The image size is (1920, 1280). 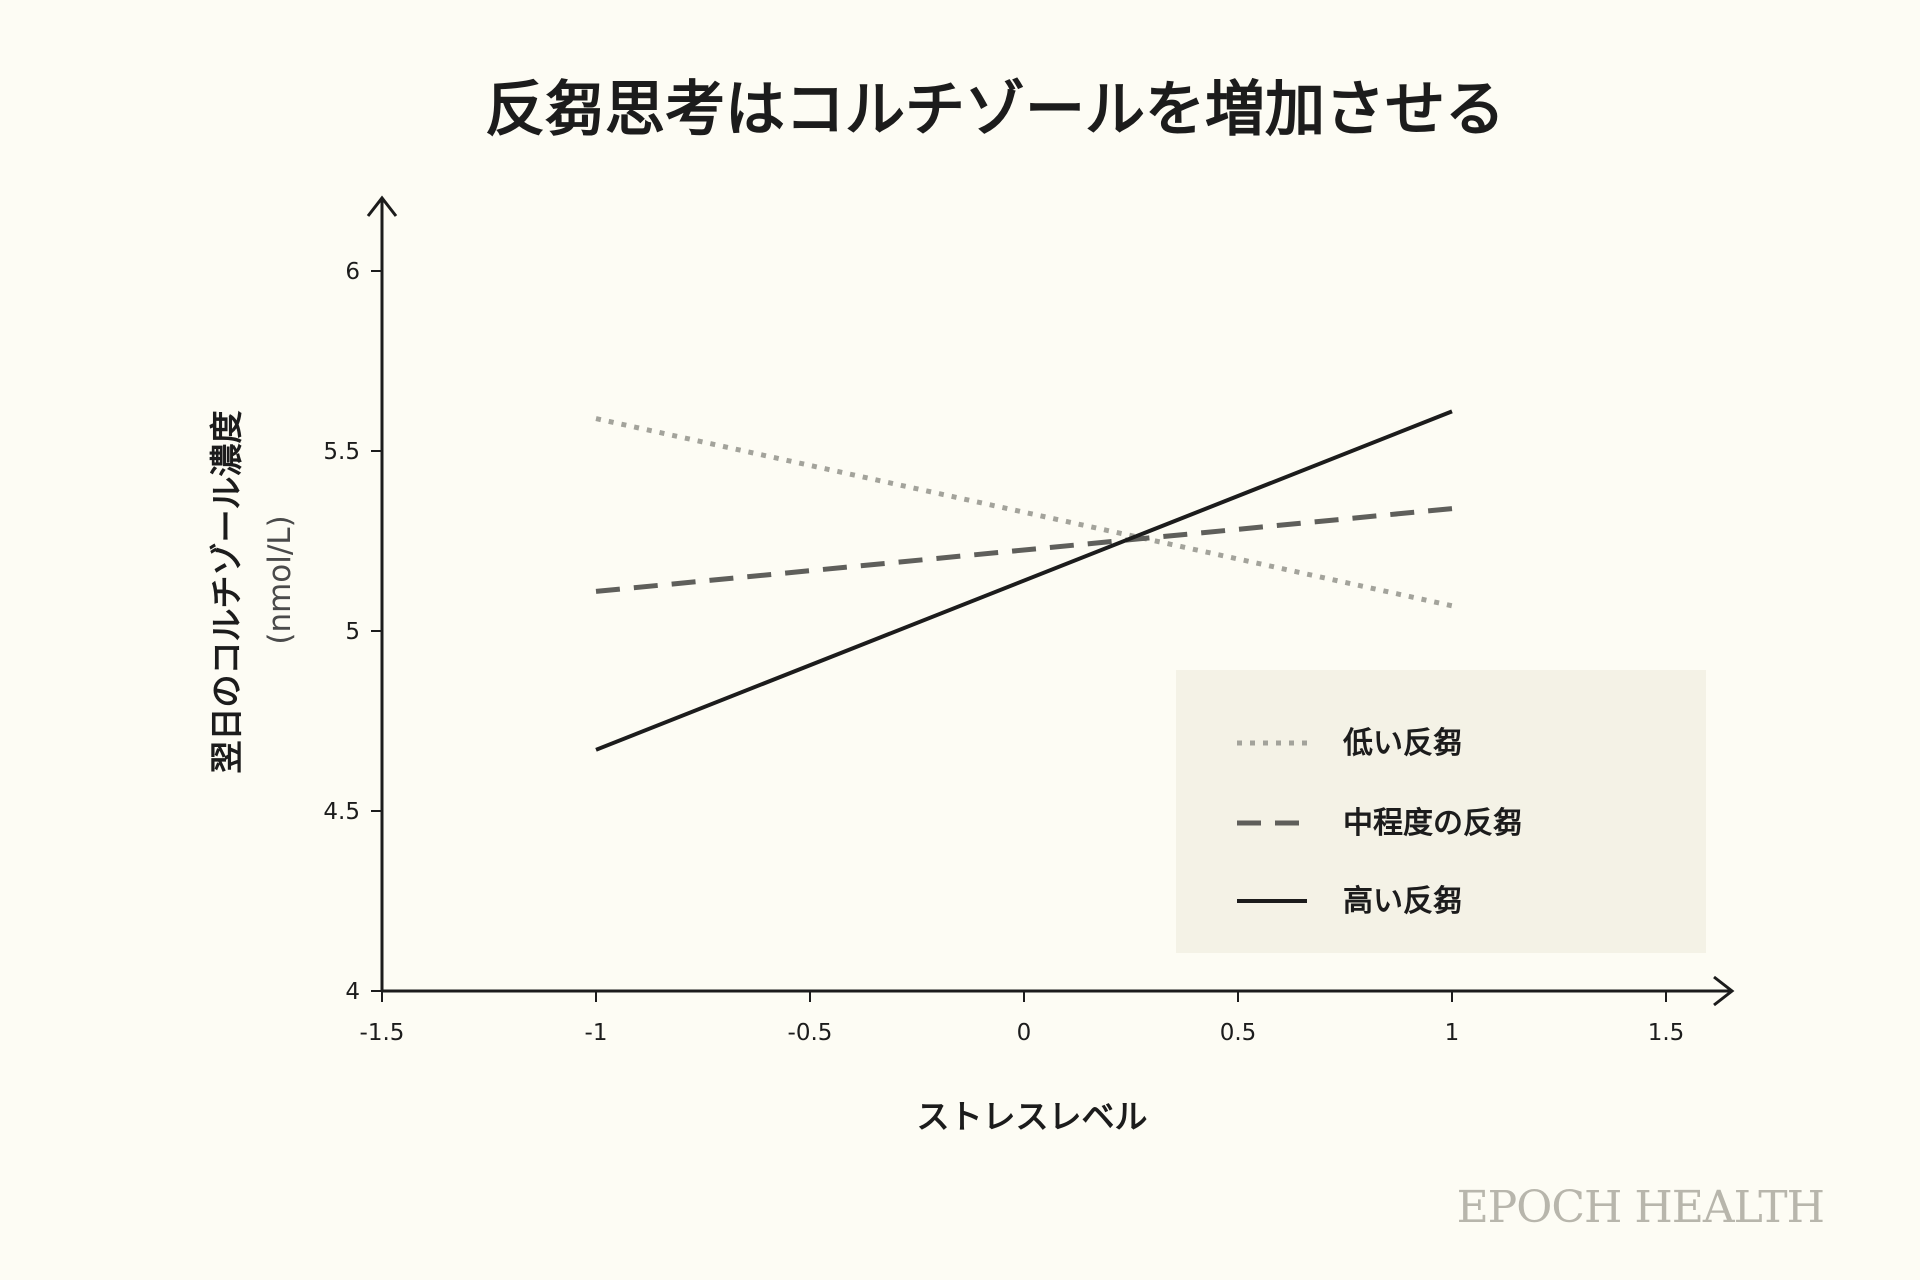 What do you see at coordinates (280, 579) in the screenshot?
I see `y-axis-unit: (nmol/L)` at bounding box center [280, 579].